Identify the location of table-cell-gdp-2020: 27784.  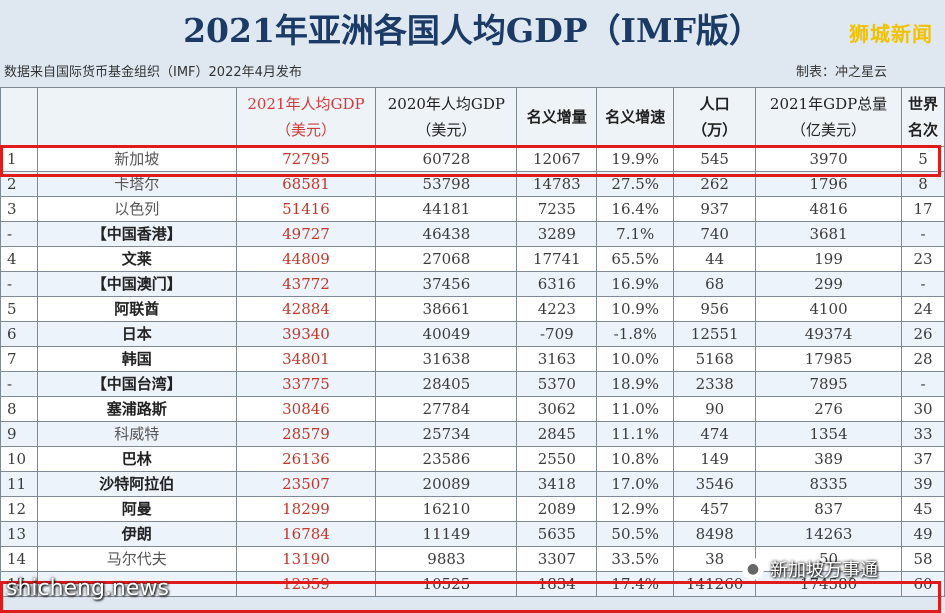
(446, 409).